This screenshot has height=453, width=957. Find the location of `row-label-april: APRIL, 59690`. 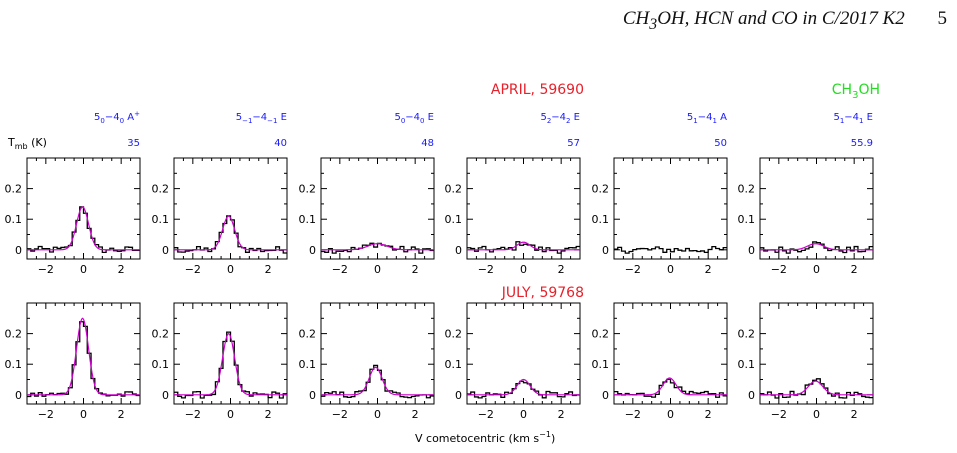

row-label-april: APRIL, 59690 is located at coordinates (537, 90).